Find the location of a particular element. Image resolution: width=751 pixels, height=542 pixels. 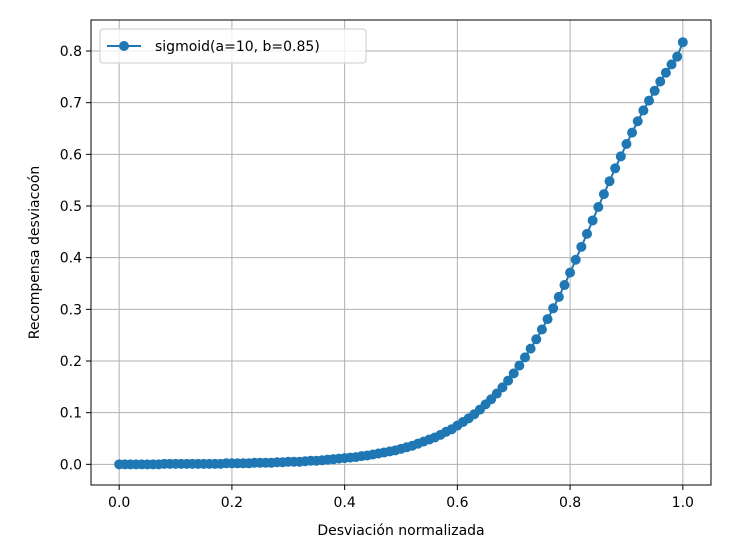

legend-box is located at coordinates (233, 46).